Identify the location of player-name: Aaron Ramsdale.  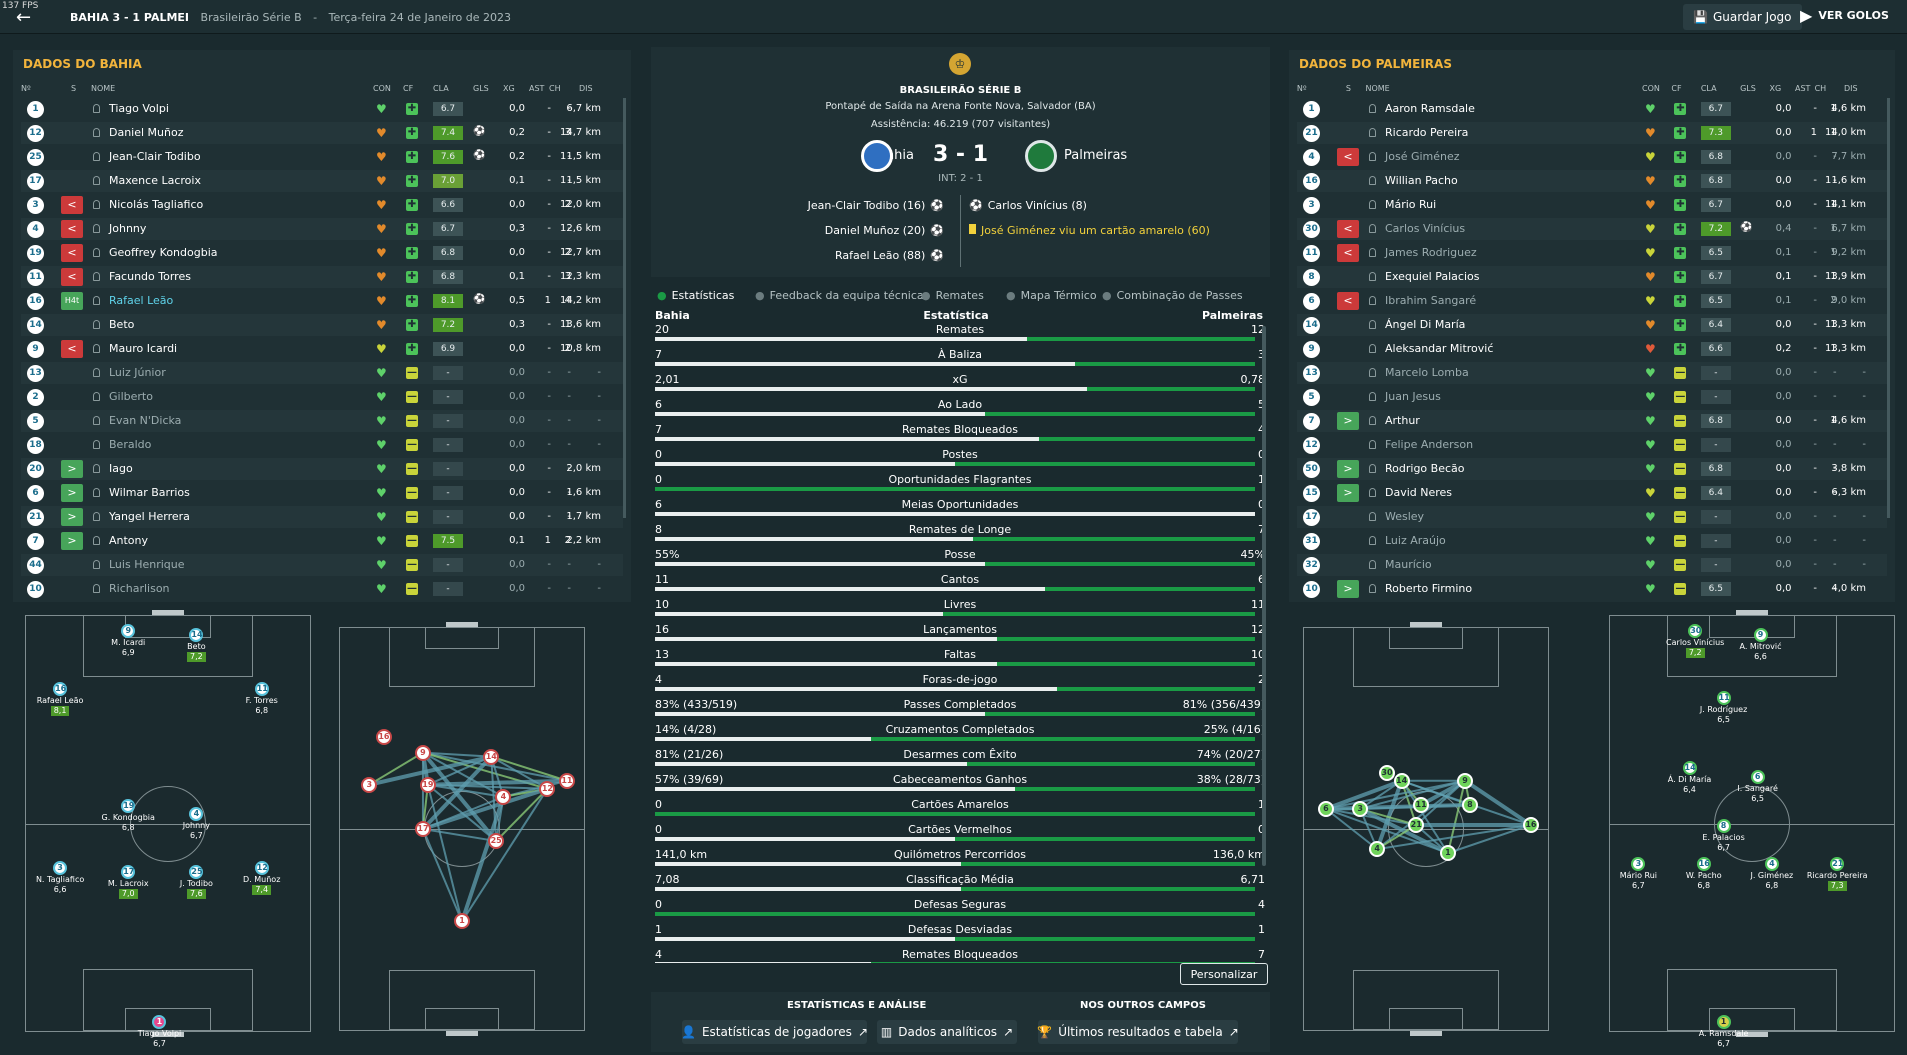
(1430, 108).